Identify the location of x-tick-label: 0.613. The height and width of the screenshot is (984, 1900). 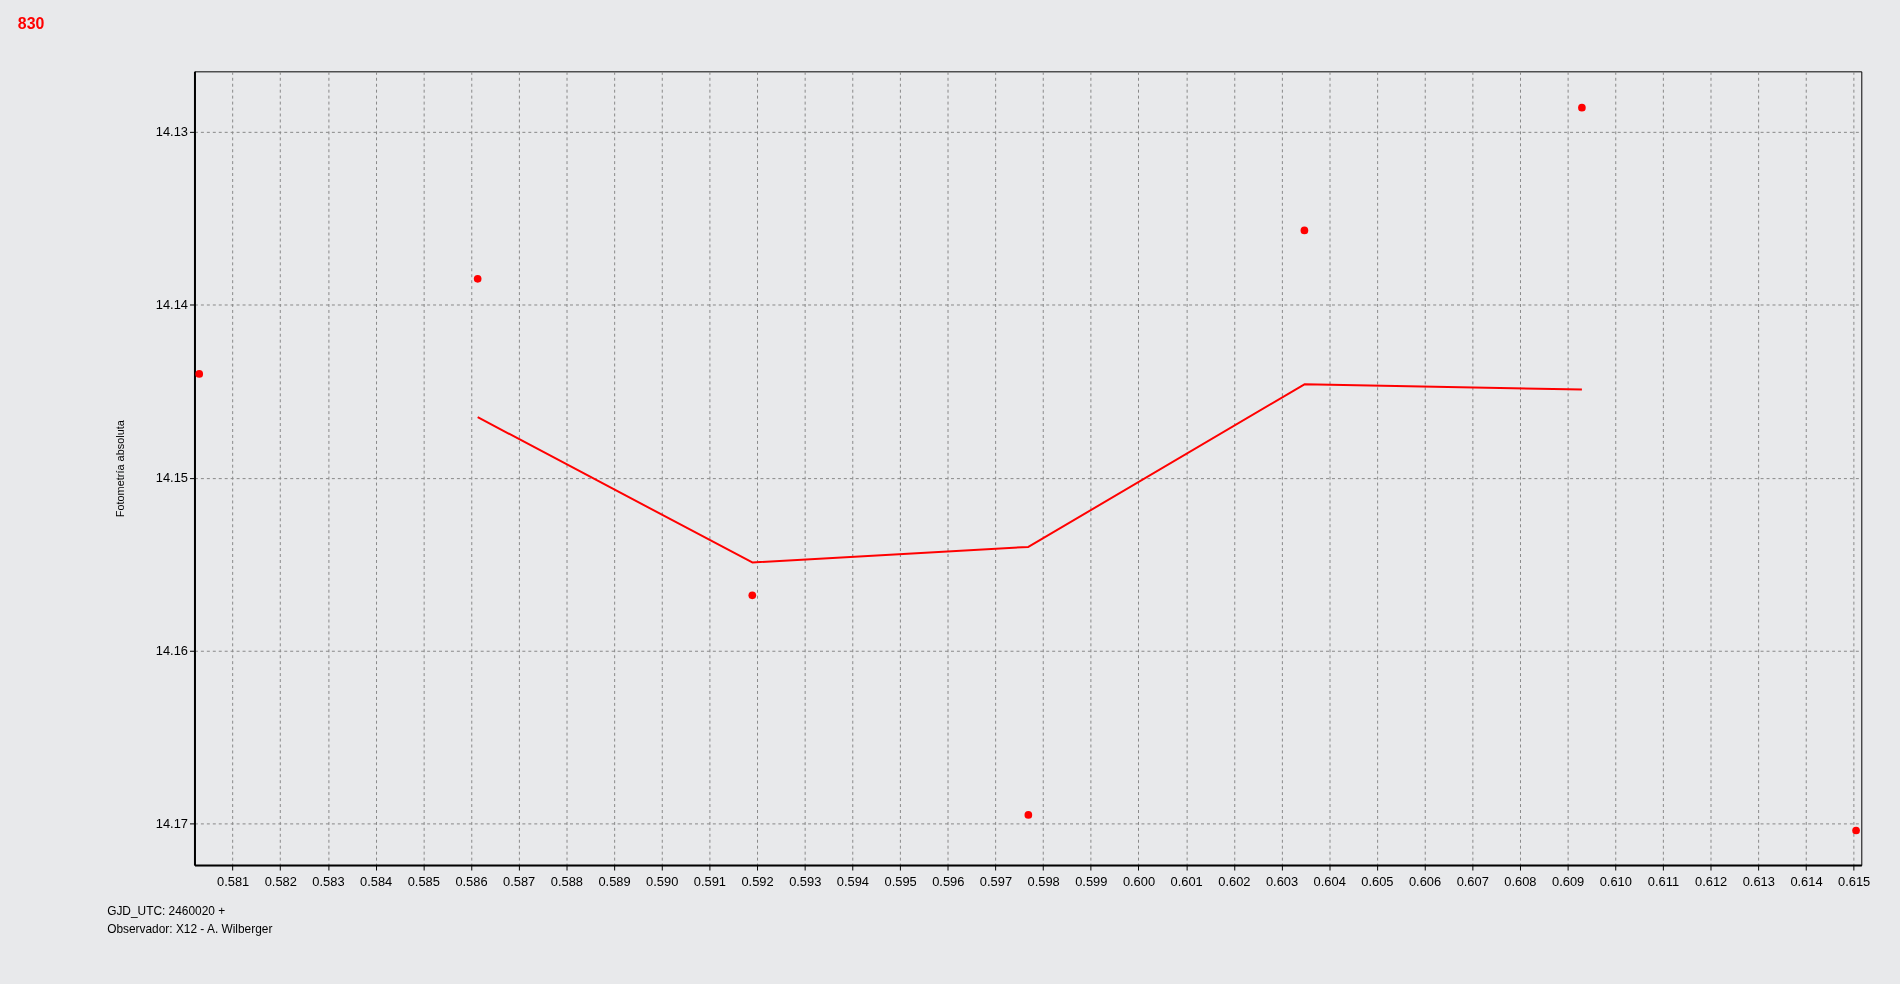
(1758, 882).